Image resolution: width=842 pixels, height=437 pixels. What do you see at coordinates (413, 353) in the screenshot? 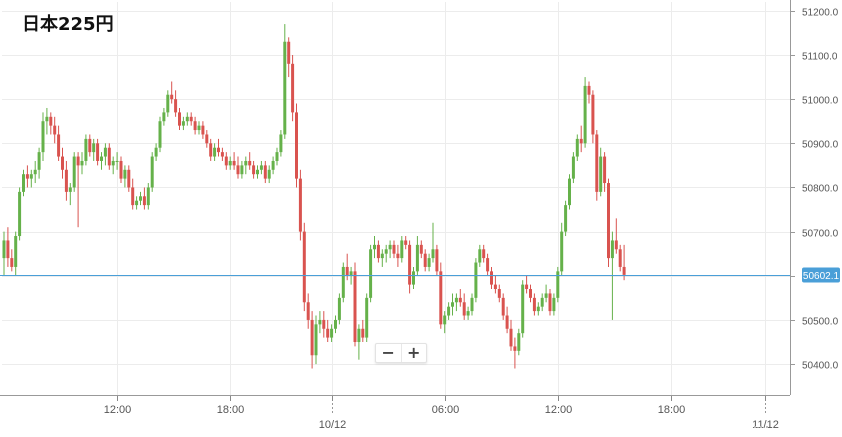
I see `zoom-in-button: +` at bounding box center [413, 353].